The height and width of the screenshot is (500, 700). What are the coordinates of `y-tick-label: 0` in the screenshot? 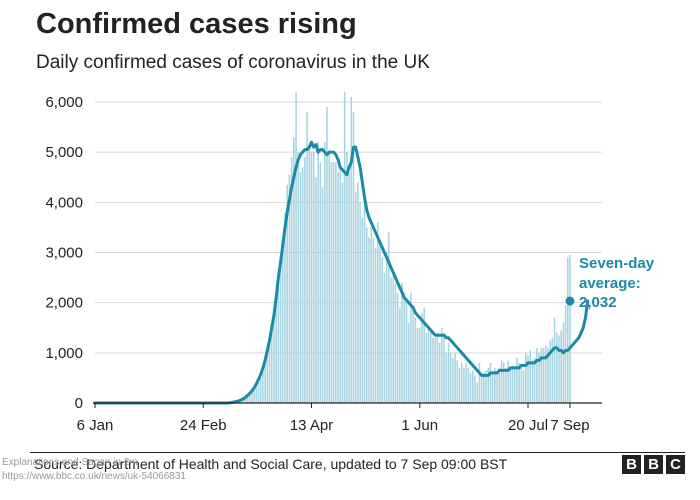 It's located at (79, 403).